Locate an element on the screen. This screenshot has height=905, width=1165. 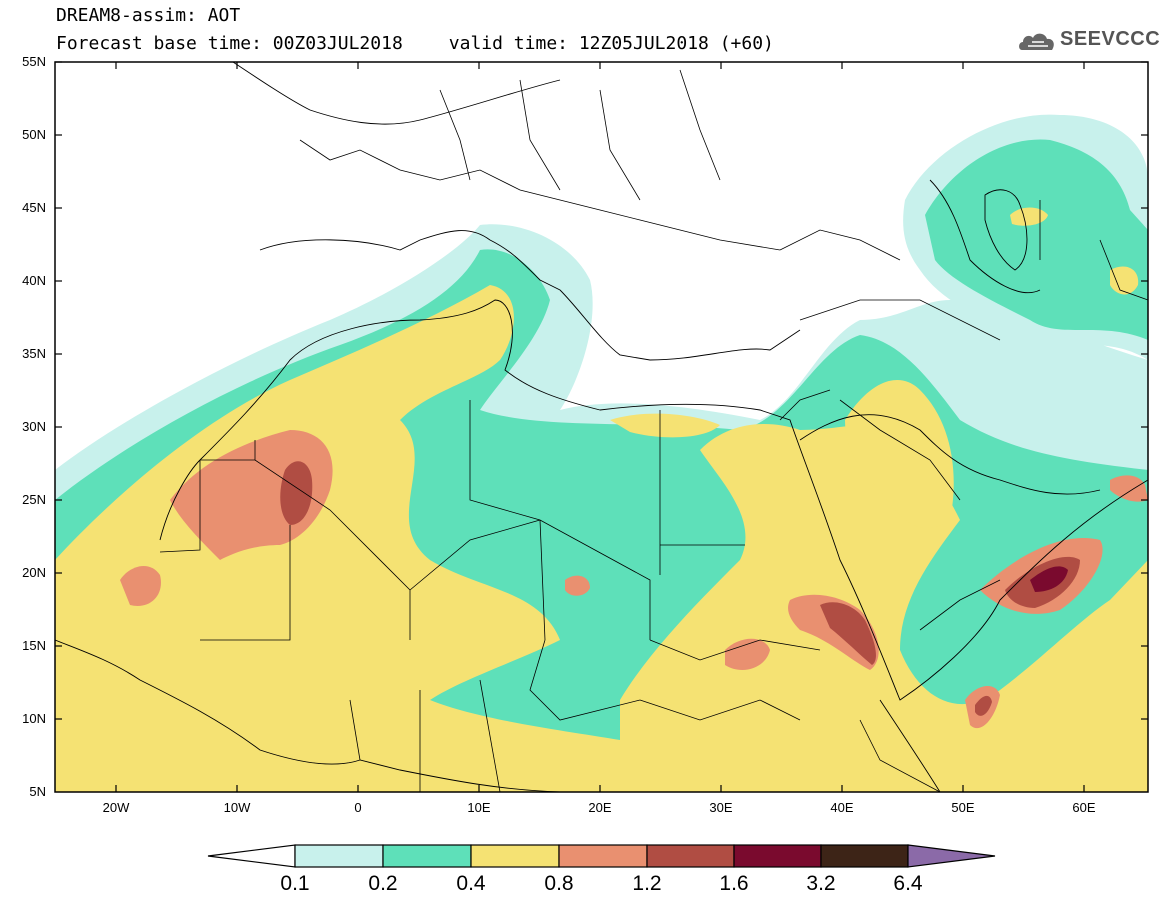
colorbar-label: 1.2 is located at coordinates (647, 883).